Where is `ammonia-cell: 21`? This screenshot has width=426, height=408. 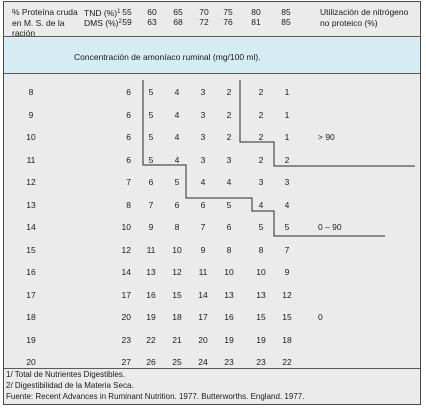
ammonia-cell: 21 is located at coordinates (177, 339).